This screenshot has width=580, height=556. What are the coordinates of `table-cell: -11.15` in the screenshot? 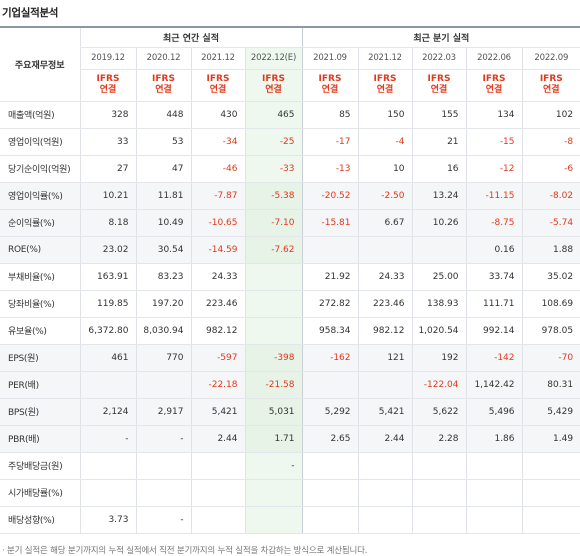 It's located at (494, 196).